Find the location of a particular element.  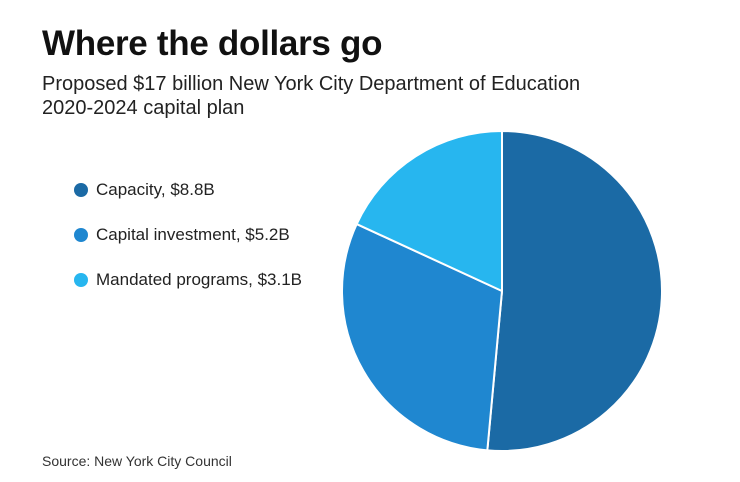

chart-title: Where the dollars go is located at coordinates (212, 43).